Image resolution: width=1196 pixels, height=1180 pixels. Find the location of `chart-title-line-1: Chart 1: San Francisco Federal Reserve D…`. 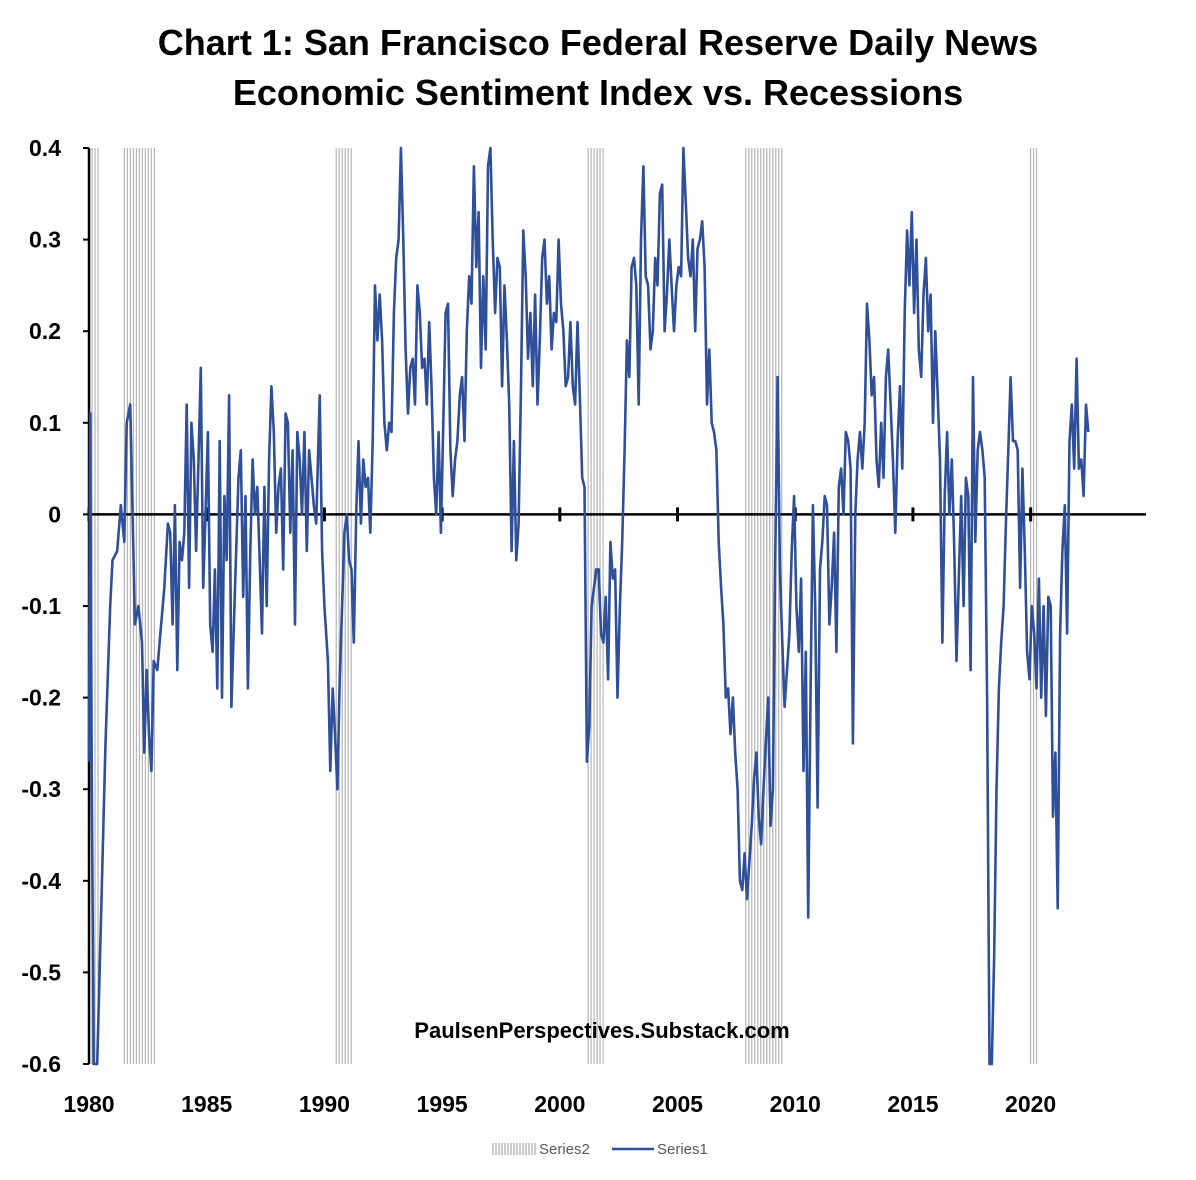

chart-title-line-1: Chart 1: San Francisco Federal Reserve D… is located at coordinates (598, 42).